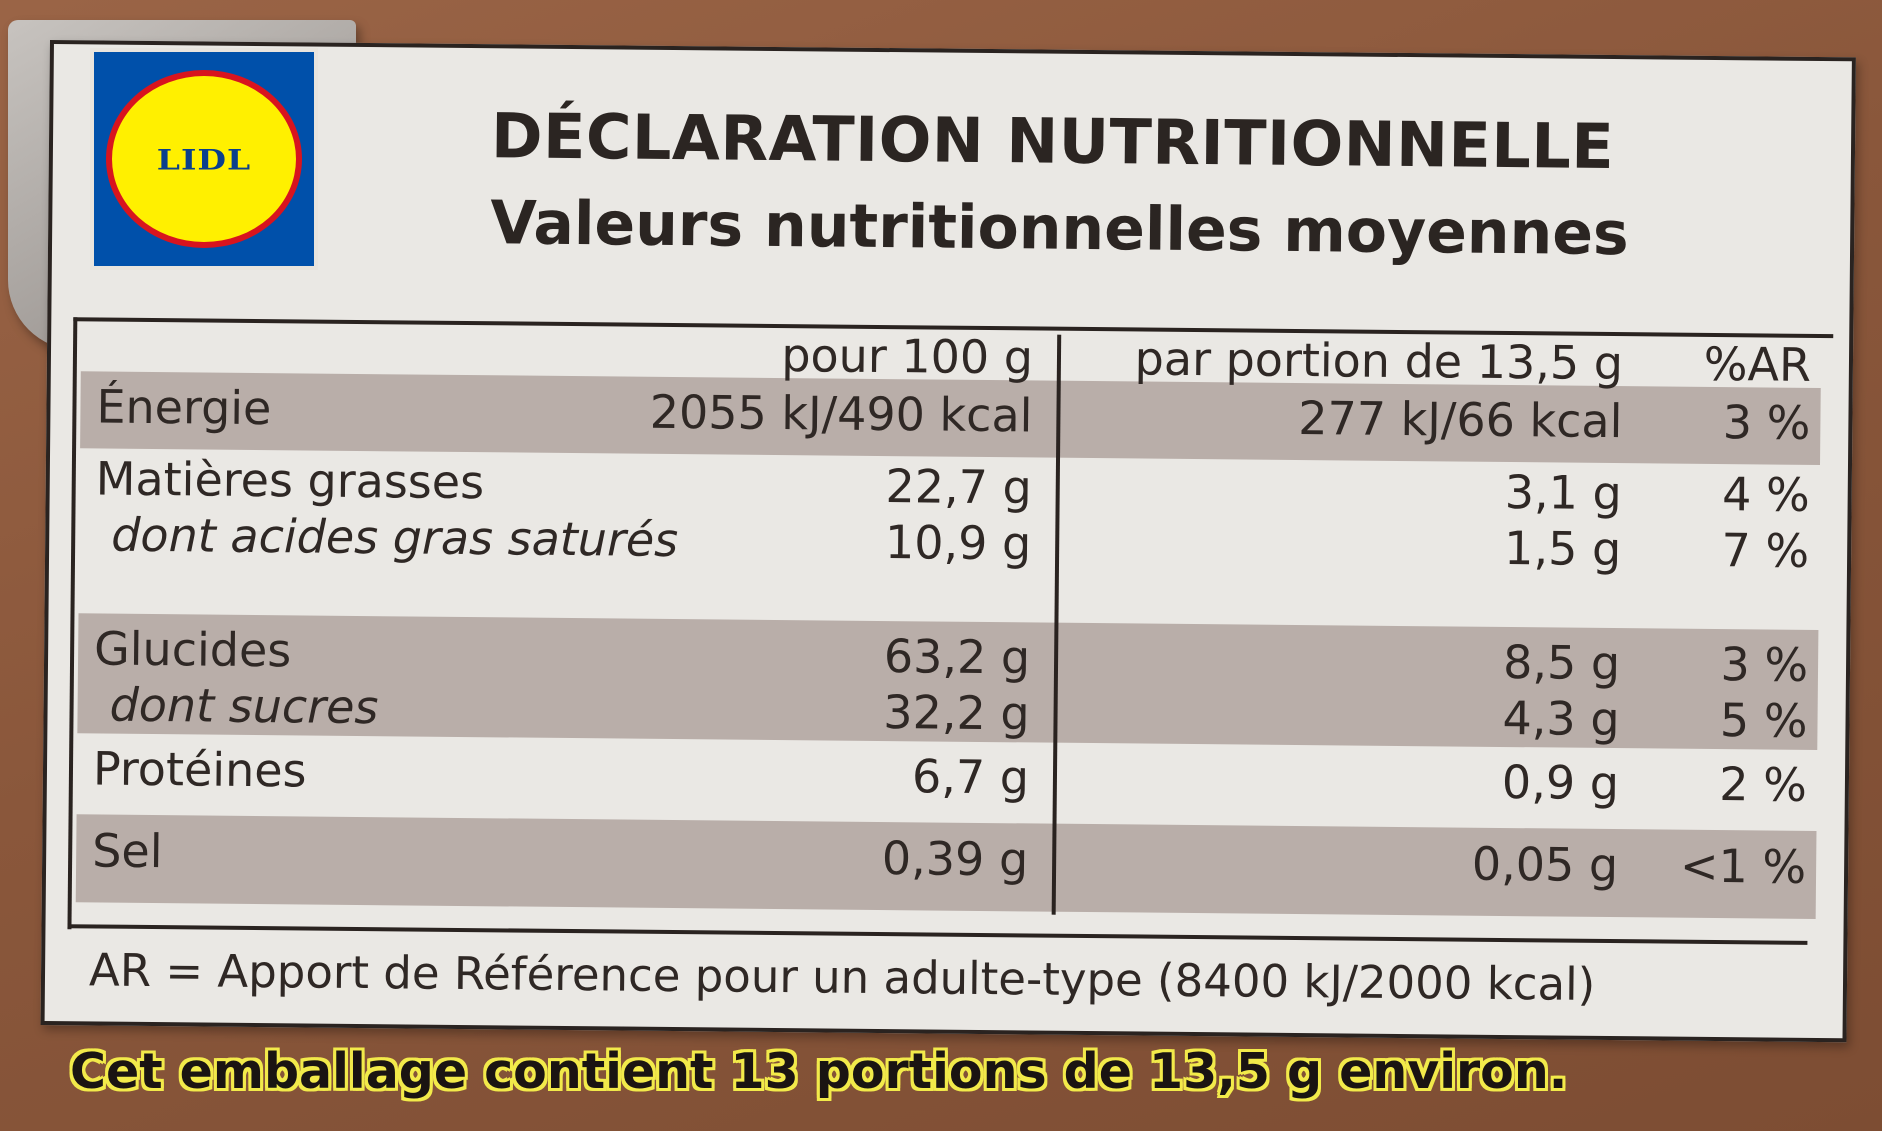 The image size is (1882, 1131). What do you see at coordinates (955, 859) in the screenshot?
I see `value-sel-per100: 0,39 g` at bounding box center [955, 859].